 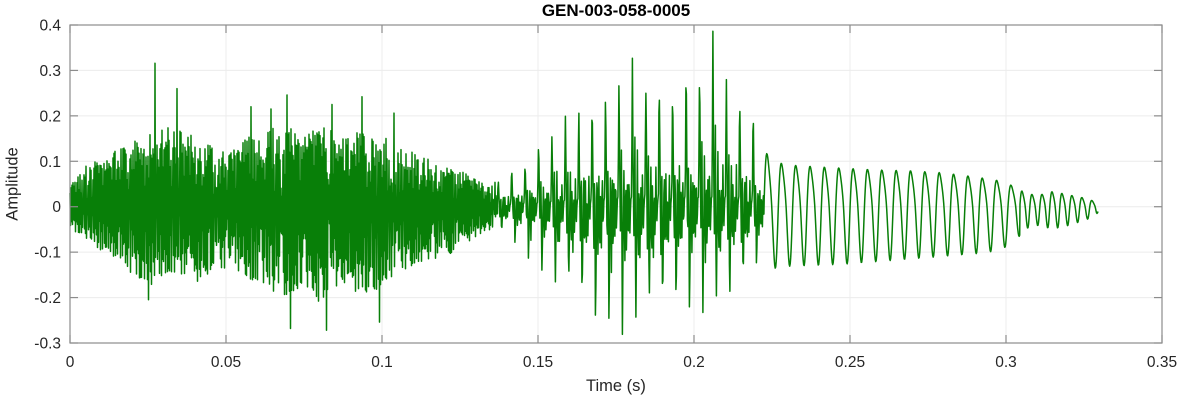 I want to click on x-tick-label: 0.15, so click(x=538, y=362).